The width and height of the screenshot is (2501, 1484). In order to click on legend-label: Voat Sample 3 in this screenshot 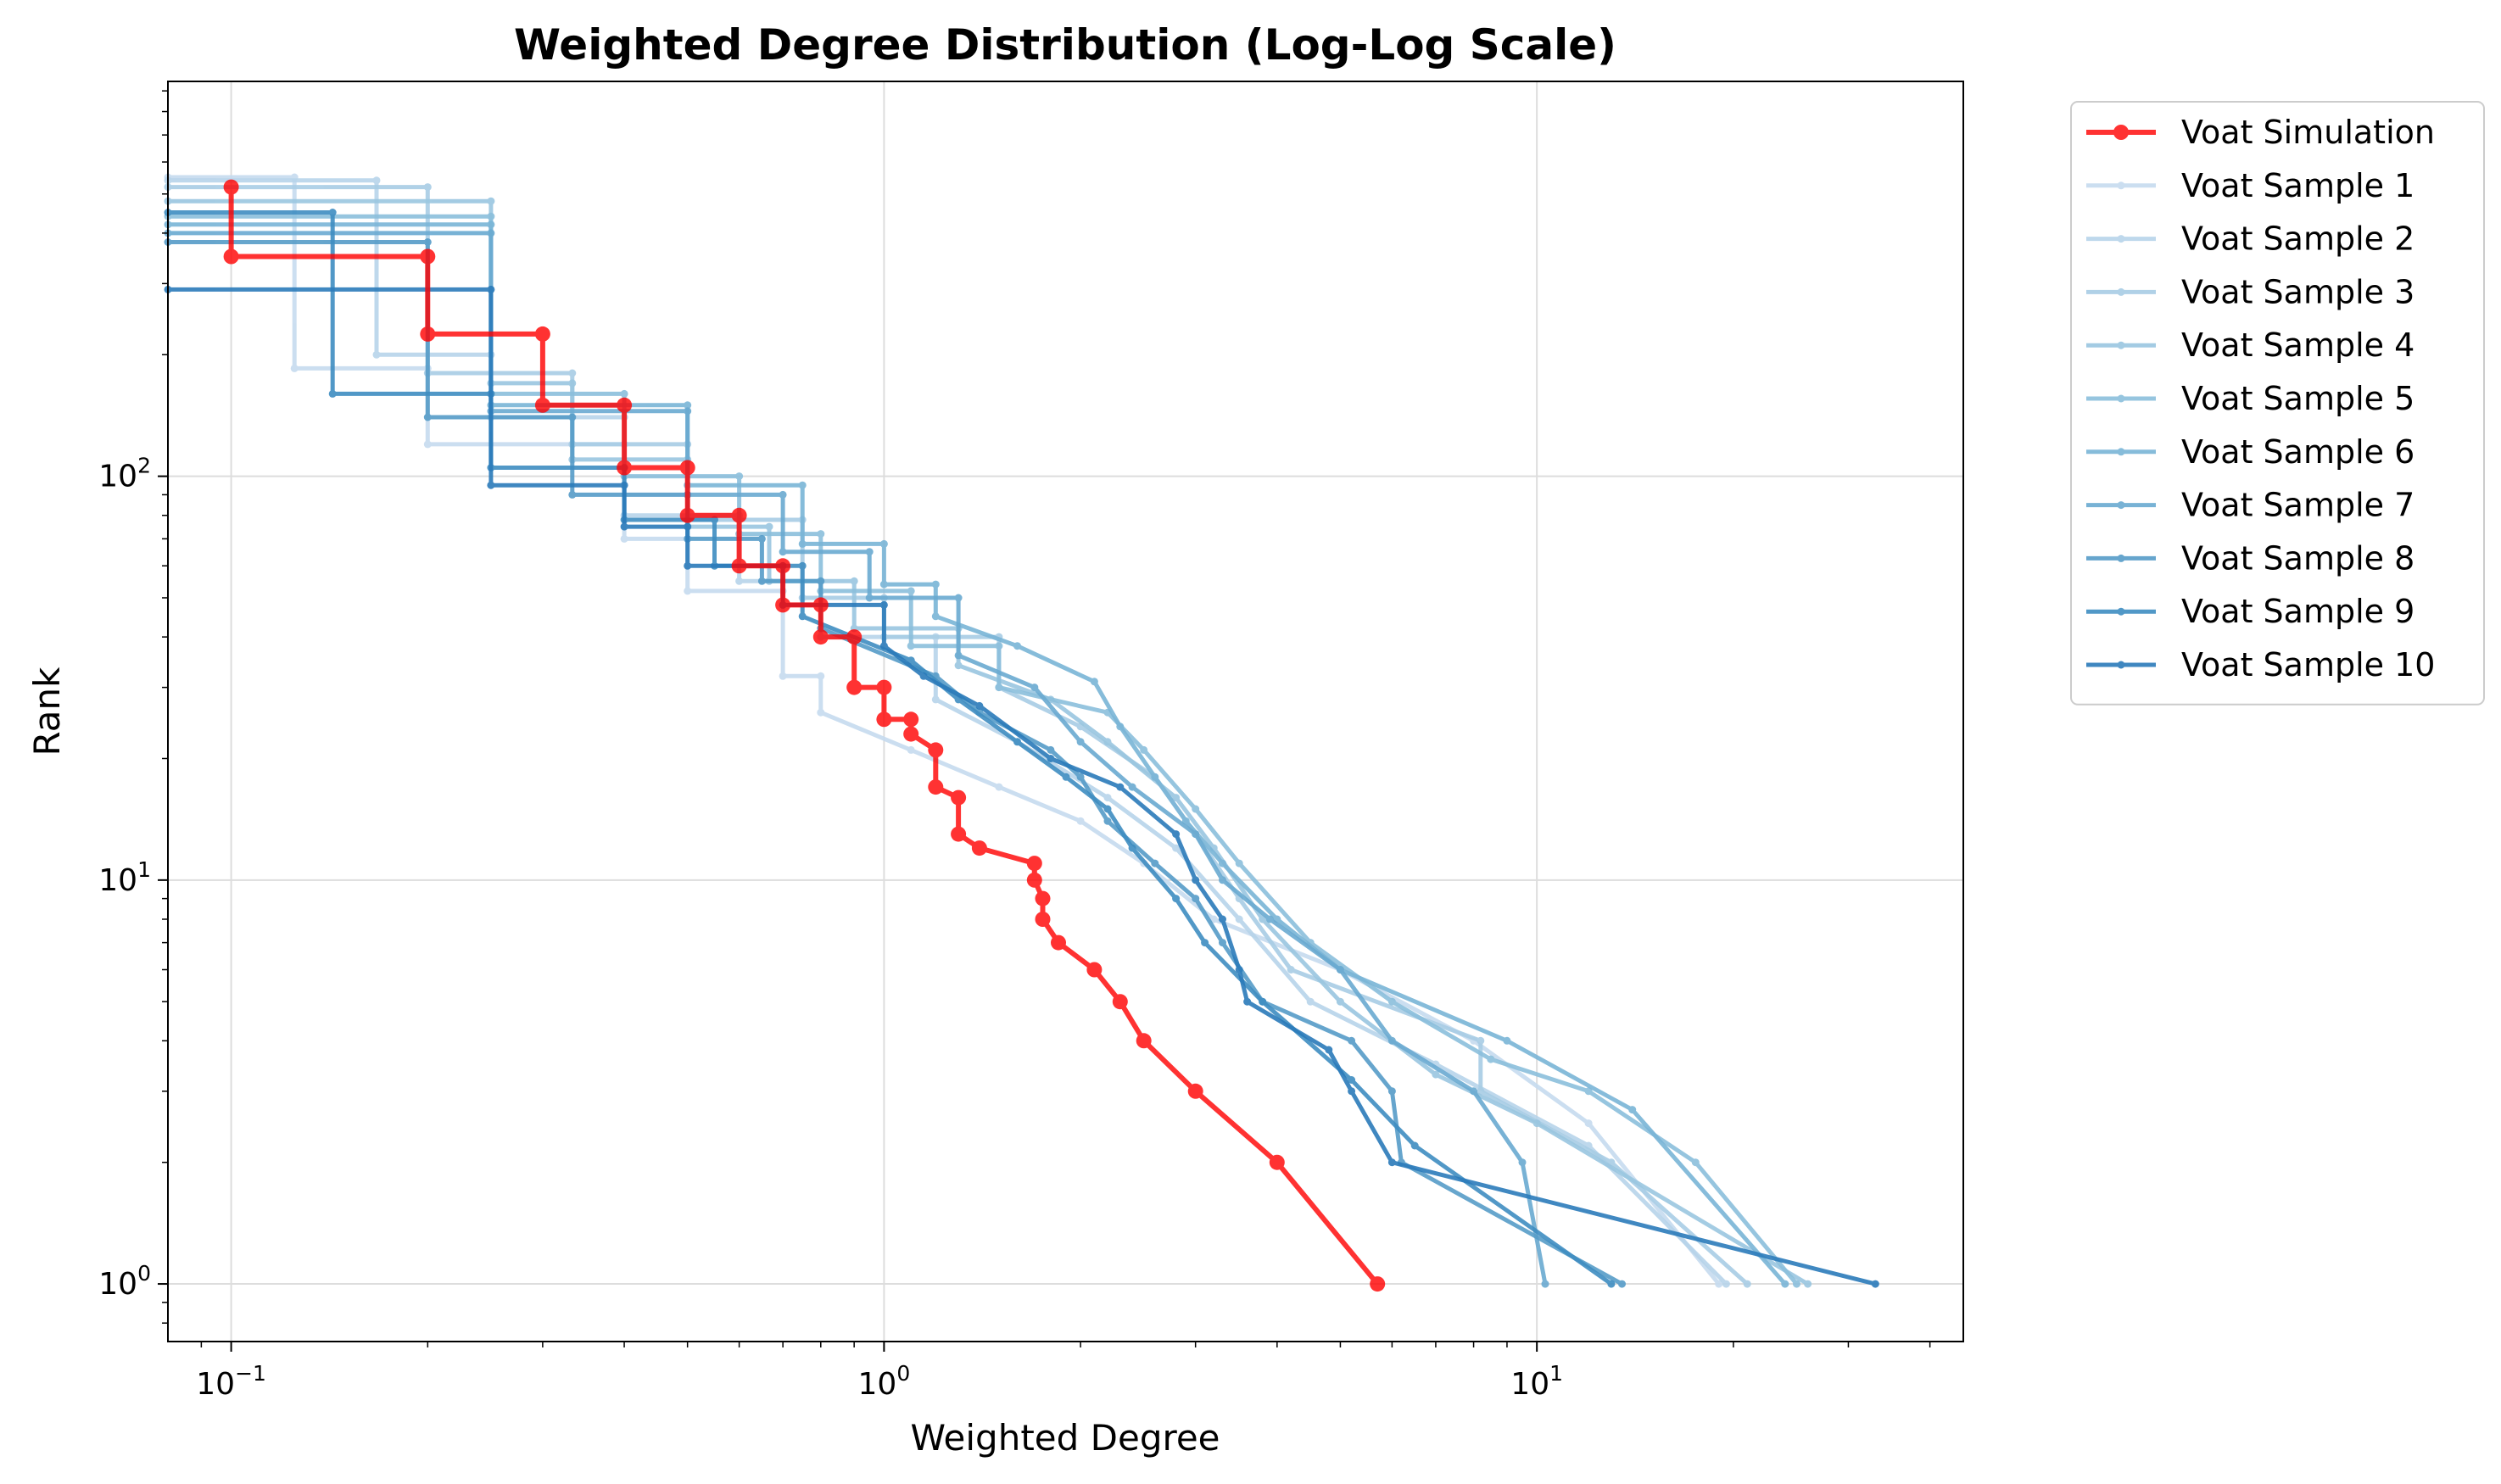, I will do `click(2297, 291)`.